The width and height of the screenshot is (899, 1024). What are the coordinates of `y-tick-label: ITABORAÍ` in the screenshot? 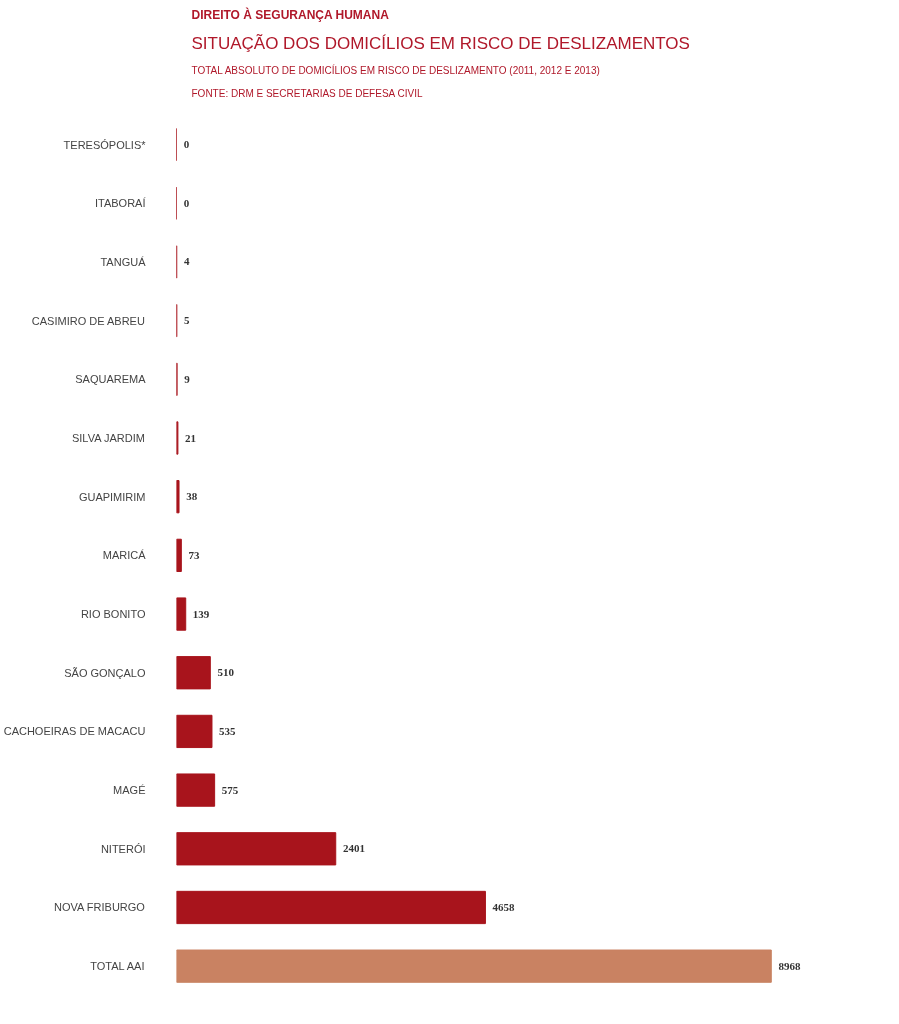 It's located at (120, 203).